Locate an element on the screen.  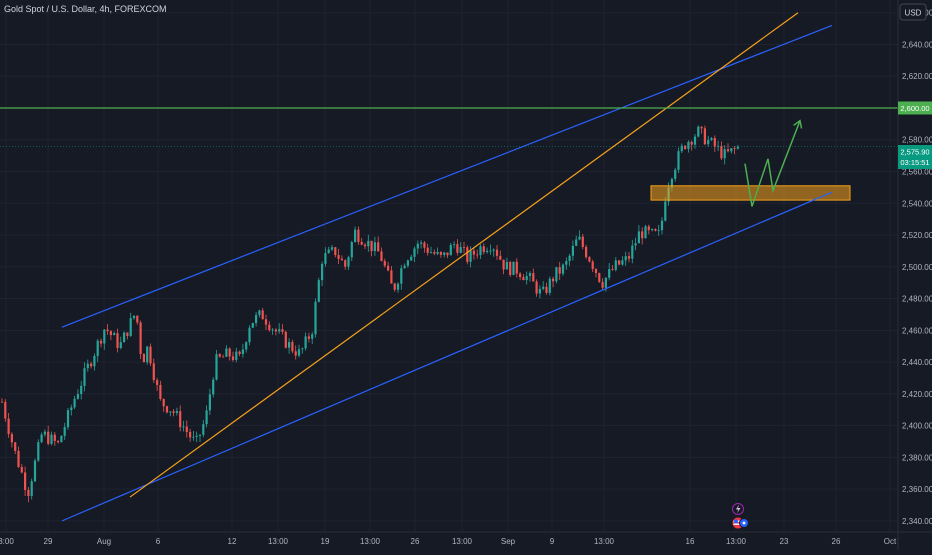
price-tick-label: 2,520.00 is located at coordinates (917, 235).